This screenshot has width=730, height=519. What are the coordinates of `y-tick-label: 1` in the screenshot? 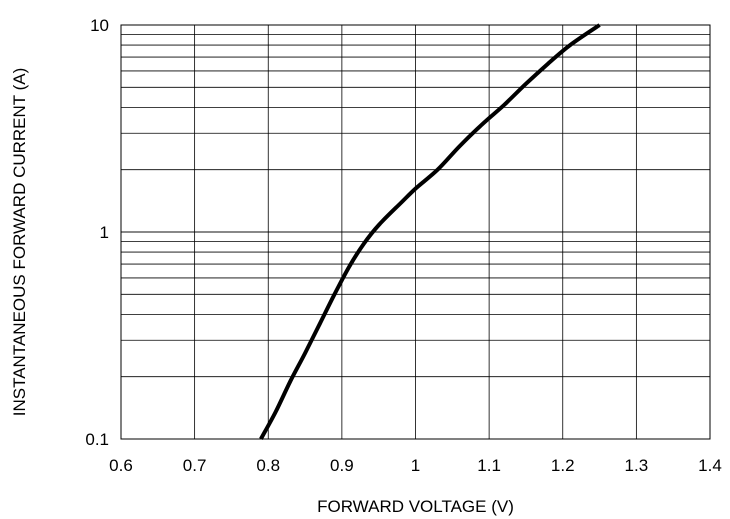 It's located at (104, 232).